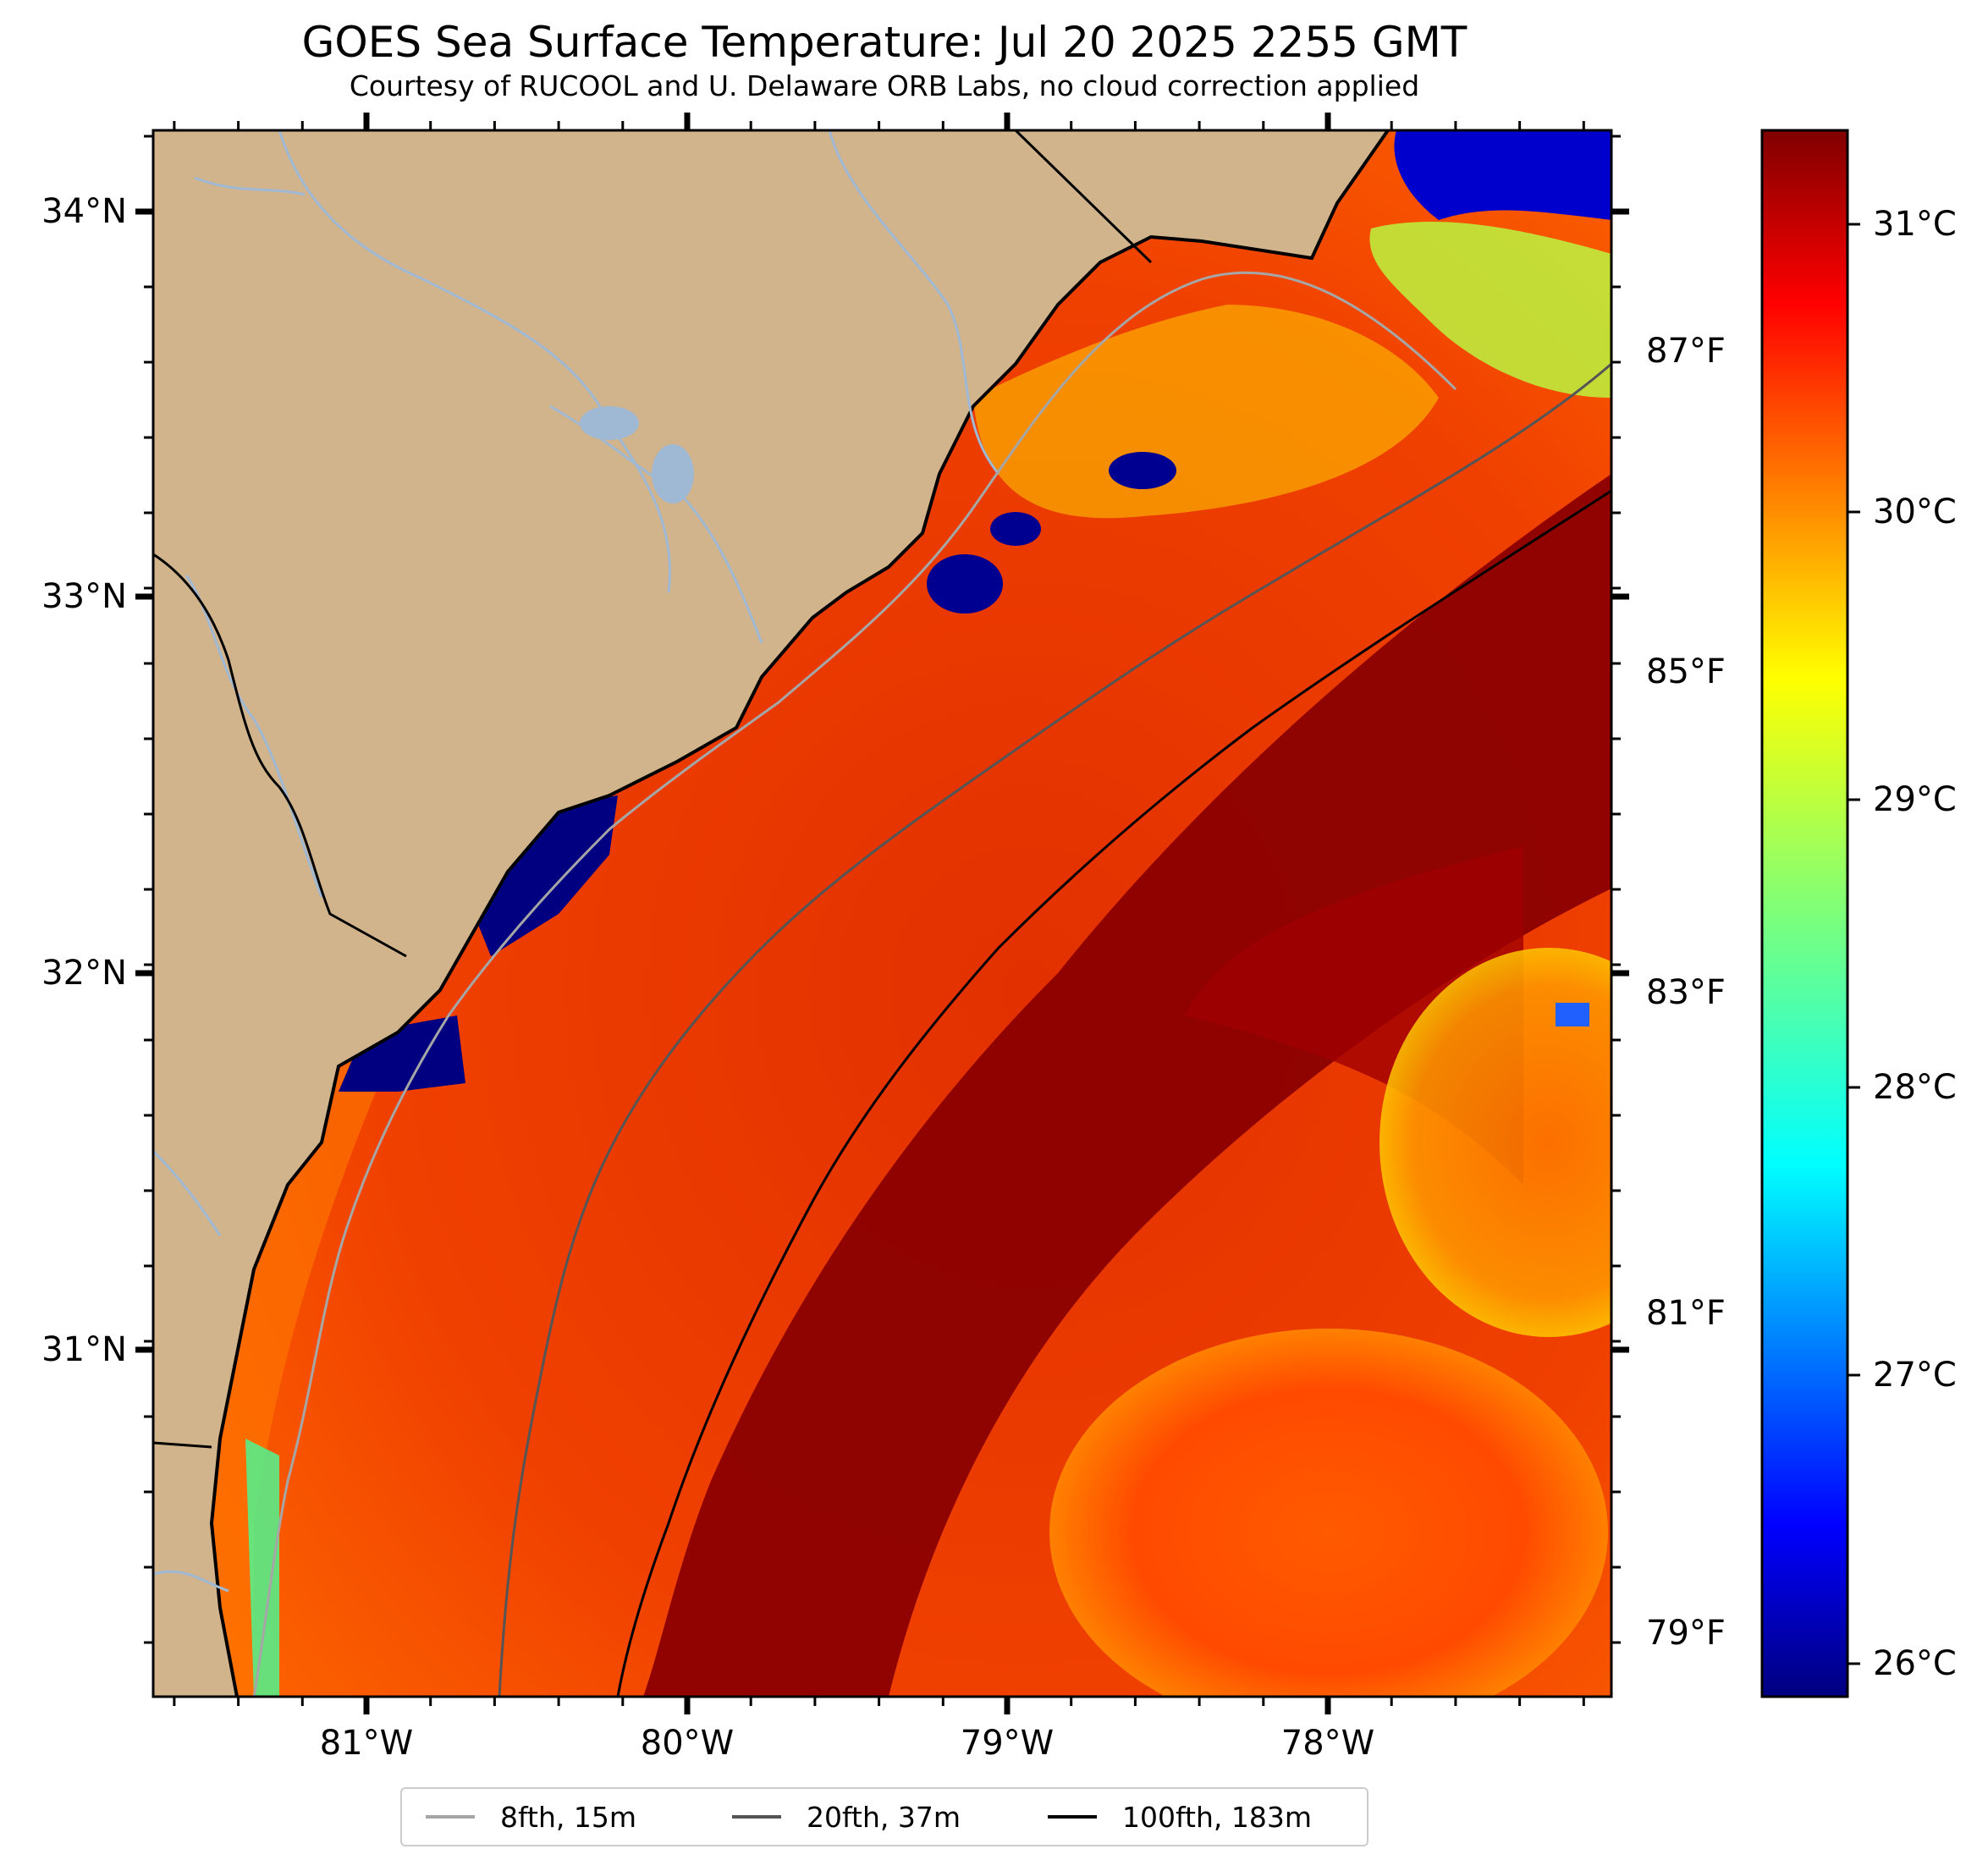 This screenshot has width=1988, height=1871. I want to click on cool-spot-east, so click(1572, 1015).